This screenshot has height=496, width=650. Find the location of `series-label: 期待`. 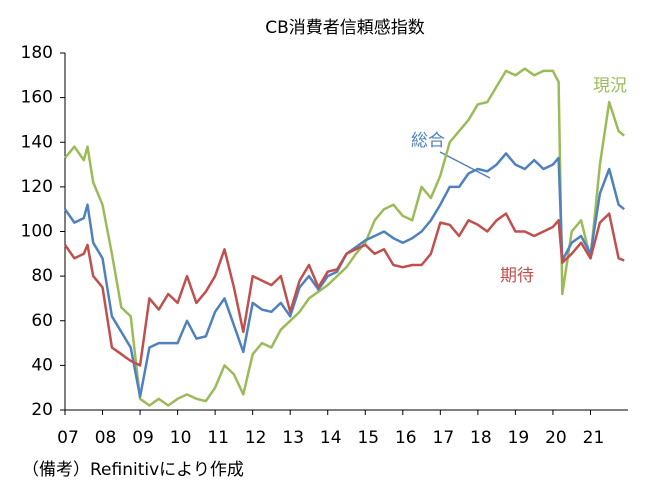

series-label: 期待 is located at coordinates (517, 276).